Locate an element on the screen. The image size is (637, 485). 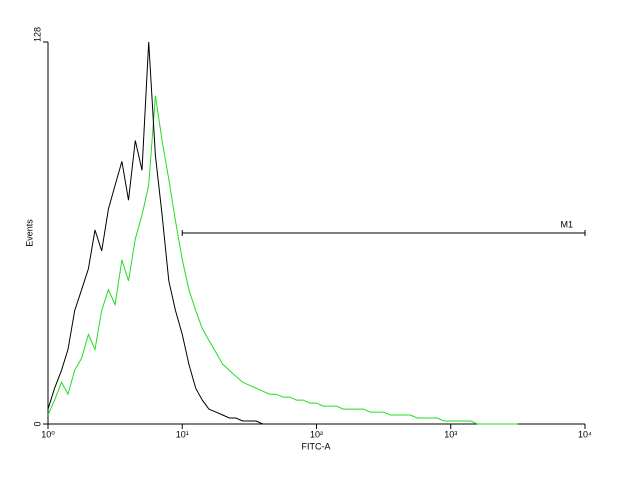
y-tick-label: 0 is located at coordinates (37, 423).